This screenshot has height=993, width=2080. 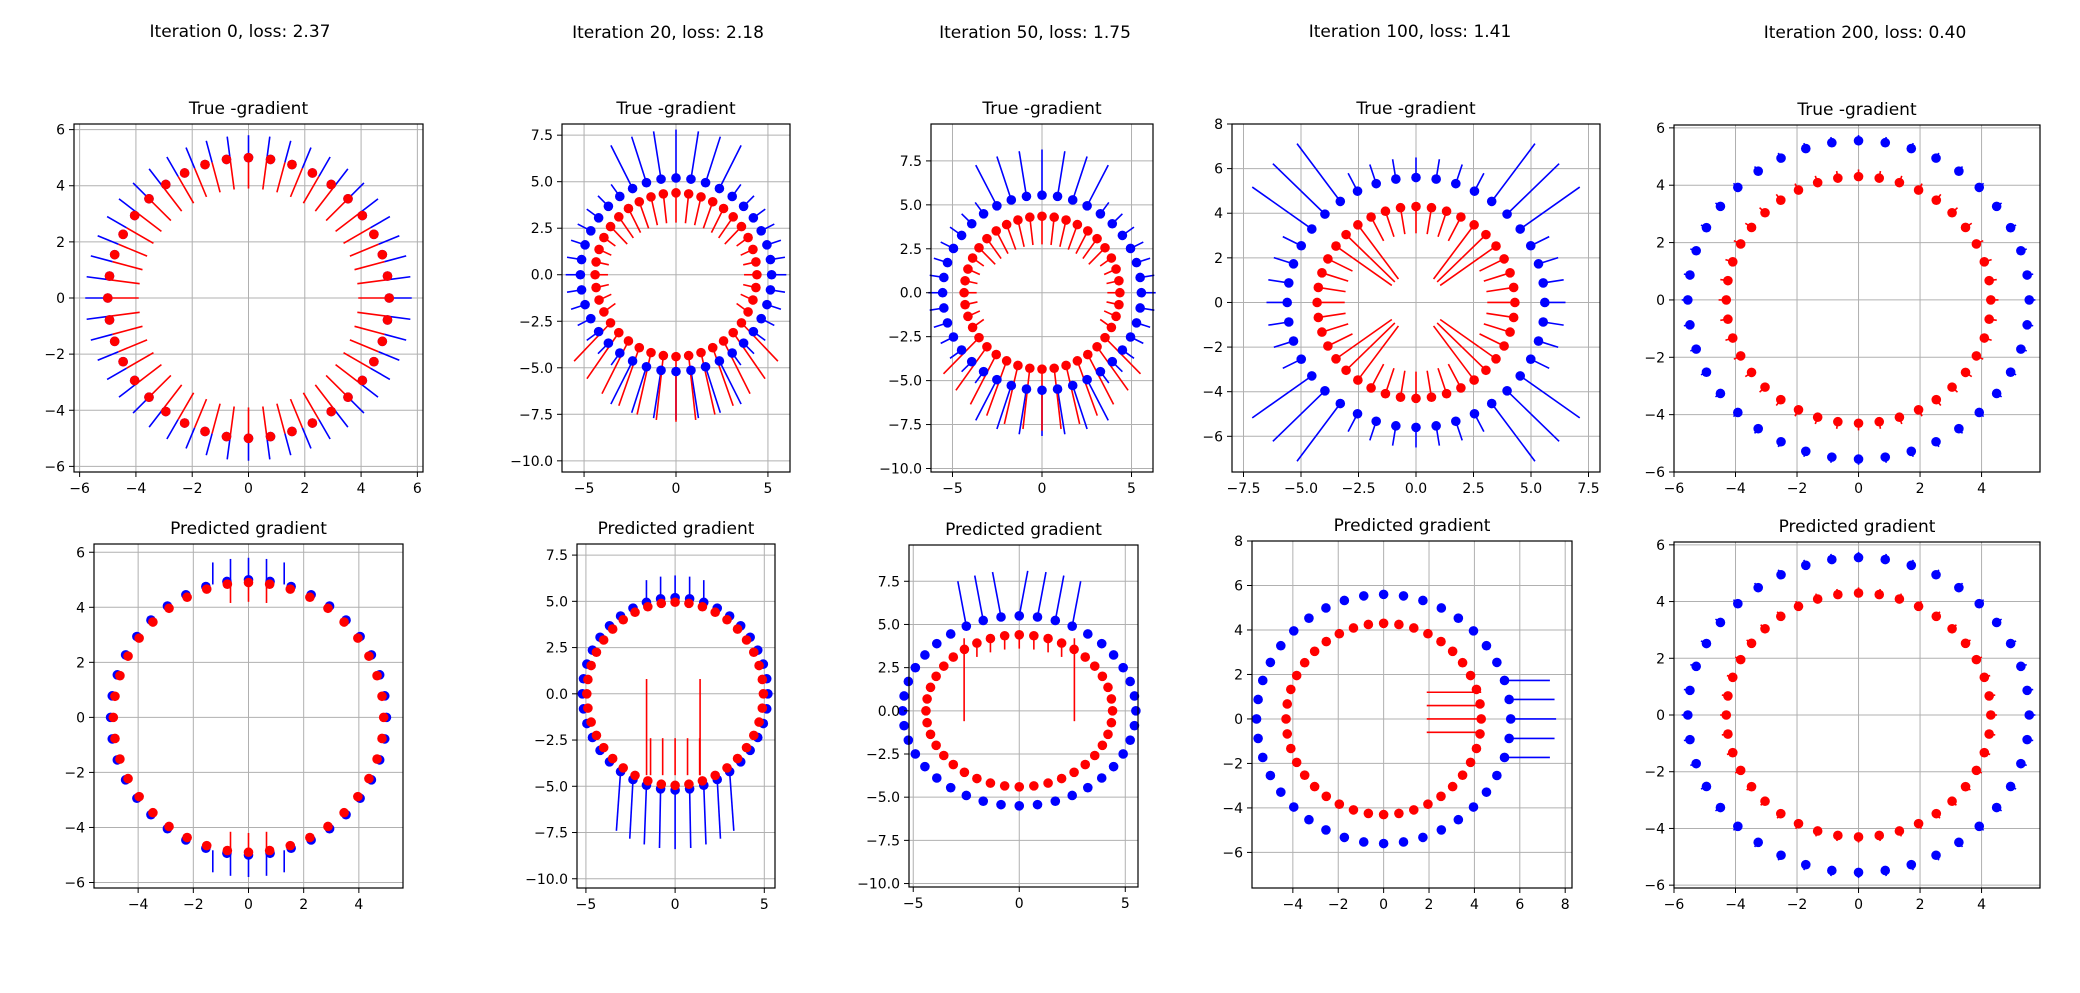 I want to click on chart-panel-0: −6 −4 −2 0 2 4 6 −6 −4 −2 0 2 4 6 True -gradient, so click(x=234, y=298).